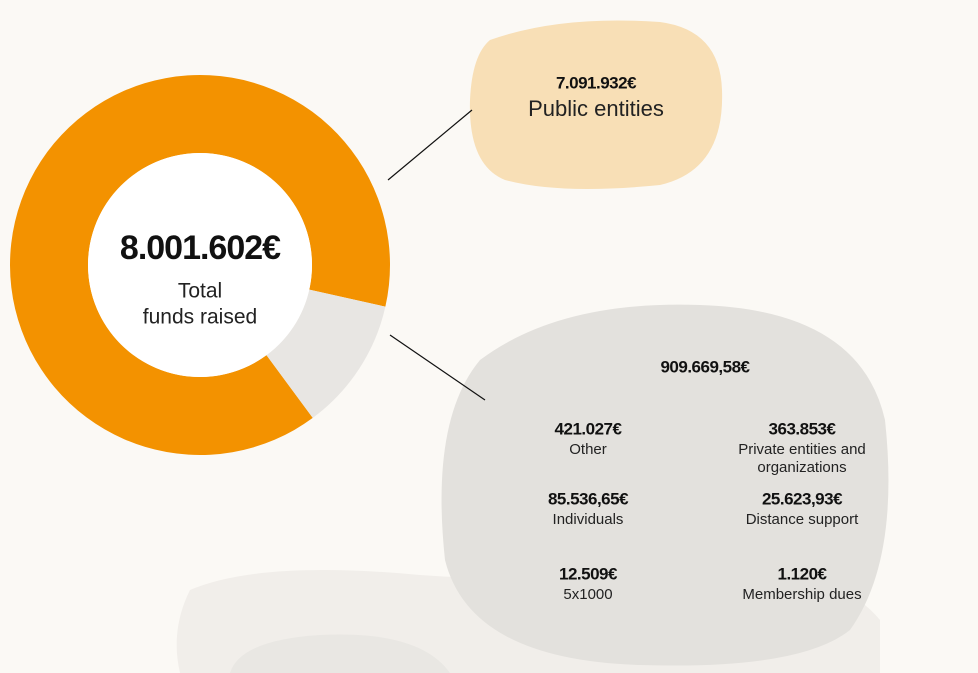 The image size is (978, 673). Describe the element at coordinates (200, 291) in the screenshot. I see `total-caption: Total` at that location.